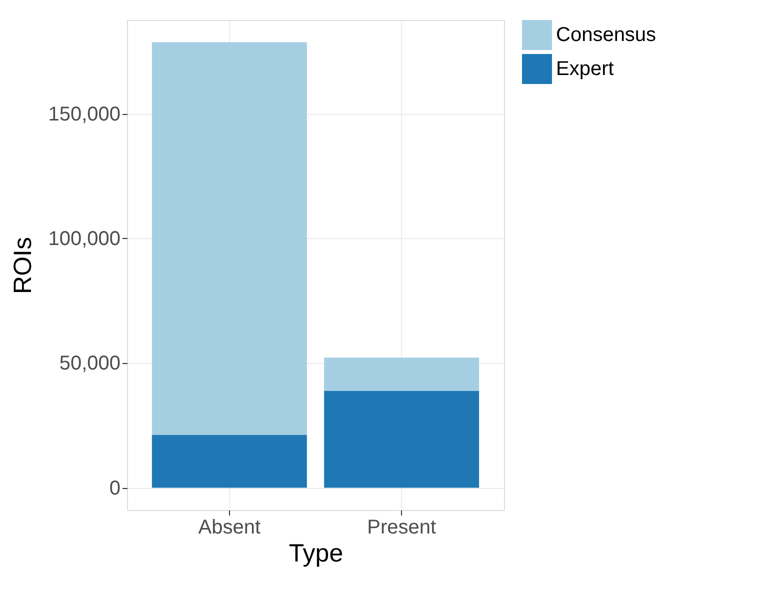 This screenshot has height=597, width=783. I want to click on x-tick-label: Present, so click(401, 527).